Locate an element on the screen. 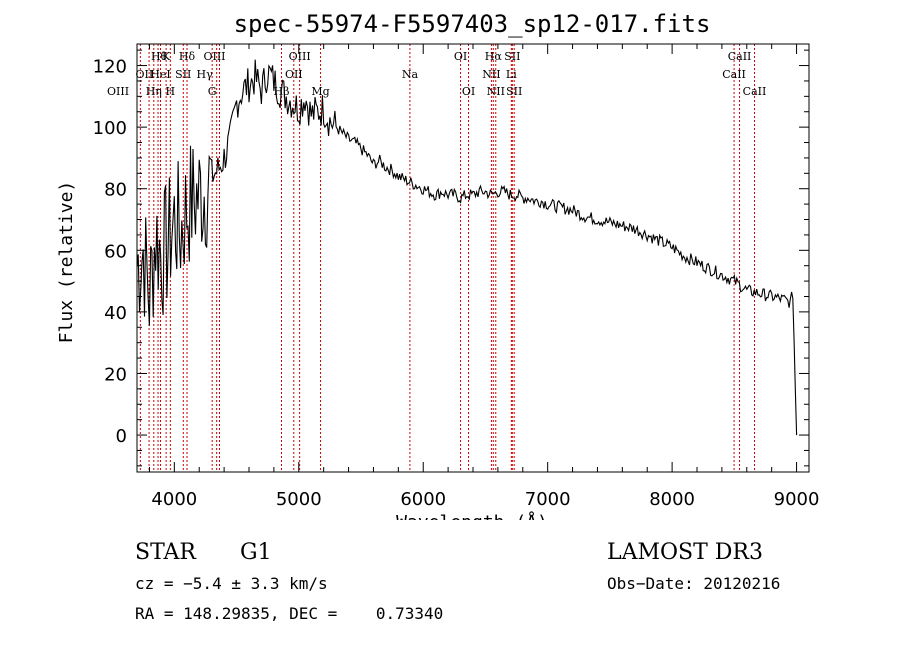 The height and width of the screenshot is (649, 900). y-tick-label: 60 is located at coordinates (115, 251).